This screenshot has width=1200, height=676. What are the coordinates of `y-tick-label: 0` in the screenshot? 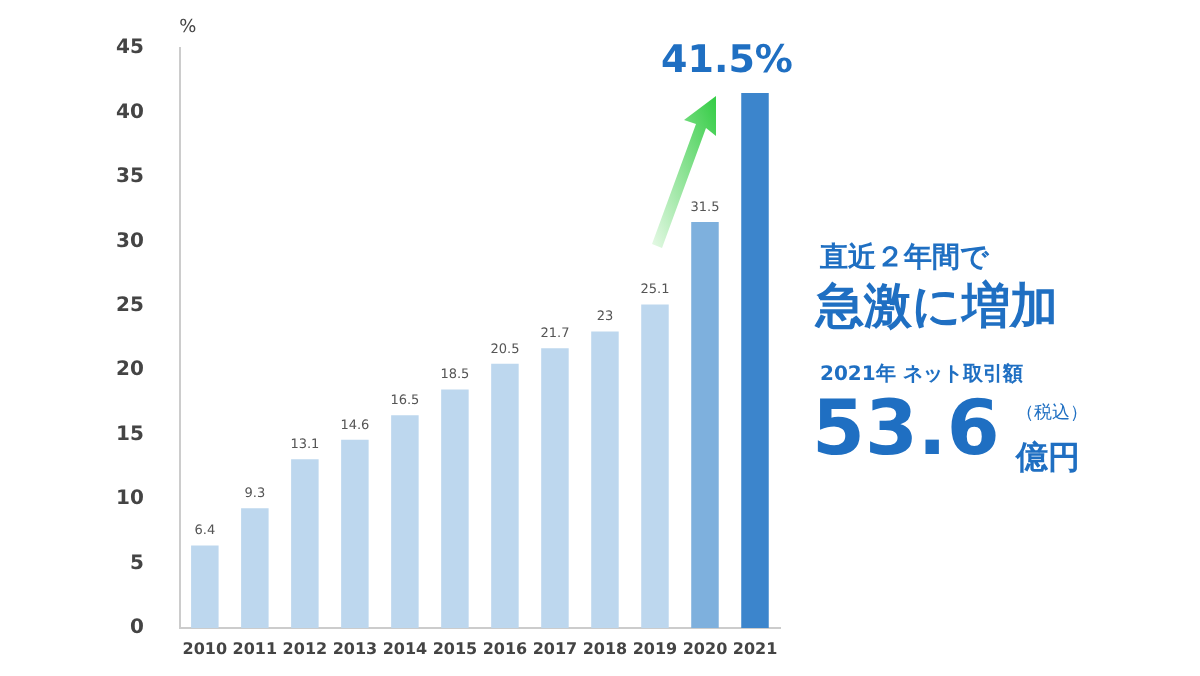 It's located at (136, 628).